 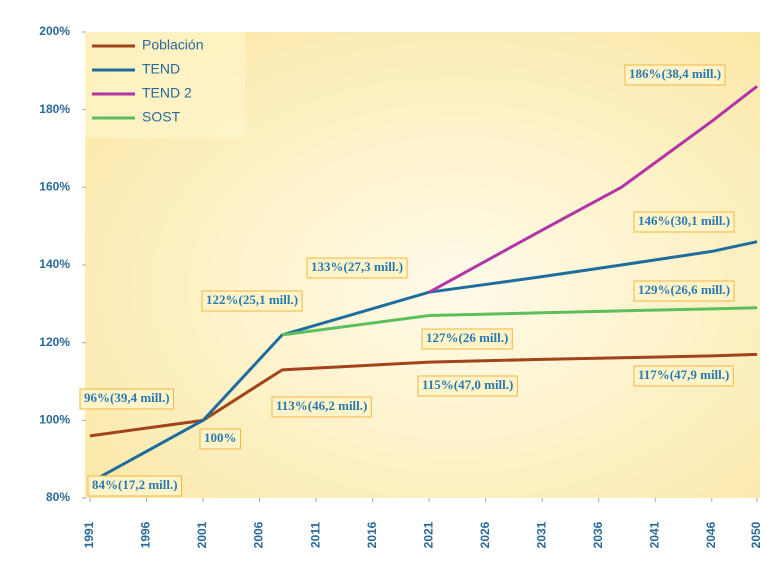 I want to click on legend-label: TEND, so click(x=161, y=69).